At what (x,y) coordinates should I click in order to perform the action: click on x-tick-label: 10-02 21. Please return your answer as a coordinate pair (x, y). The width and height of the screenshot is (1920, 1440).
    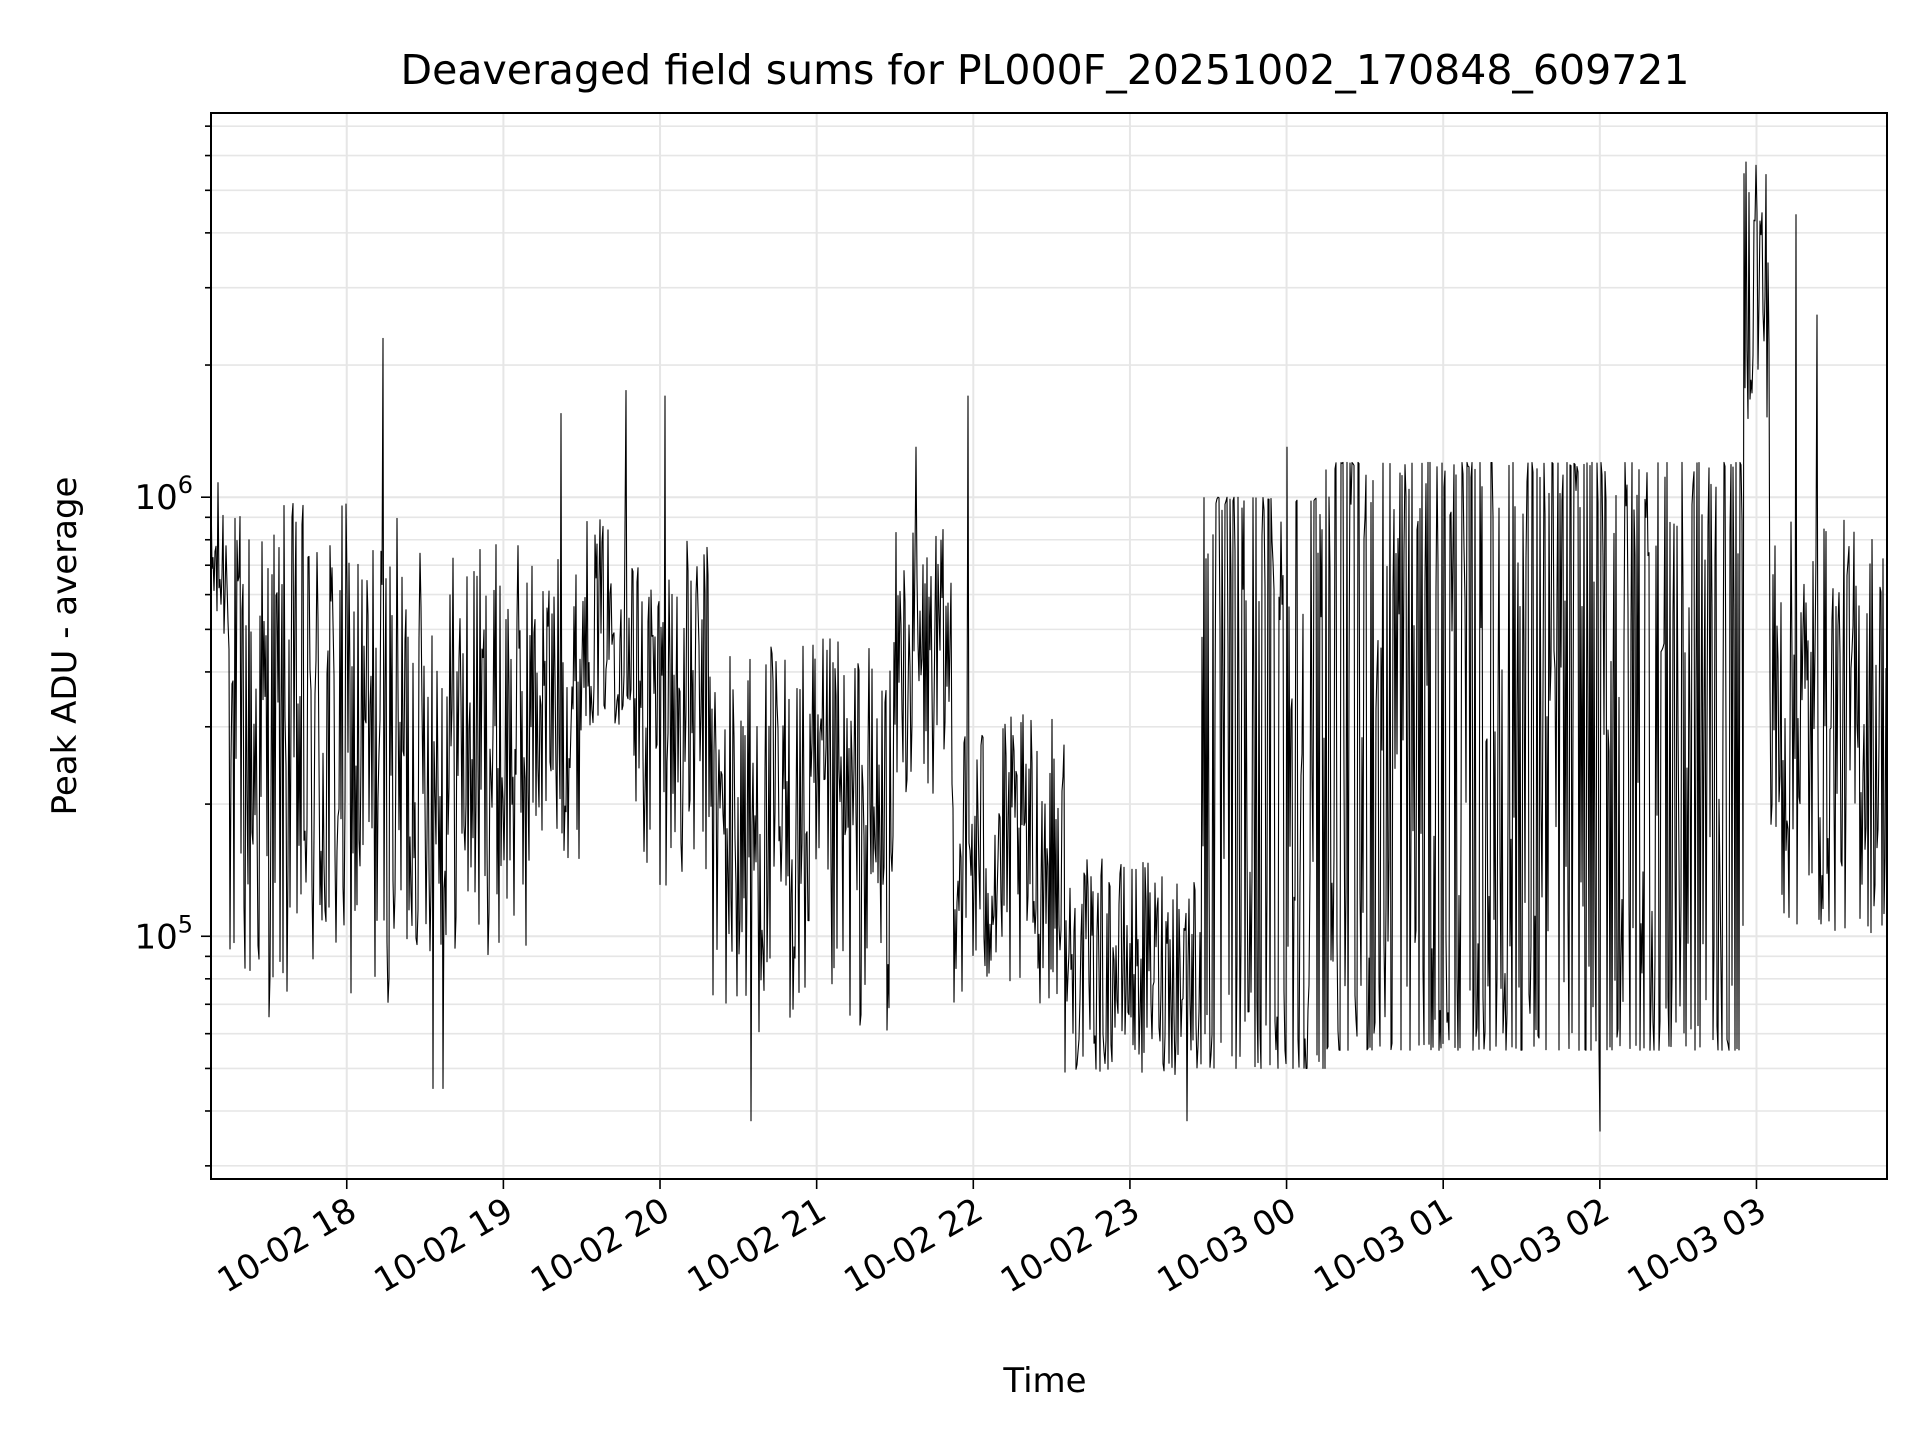
    Looking at the image, I should click on (757, 1245).